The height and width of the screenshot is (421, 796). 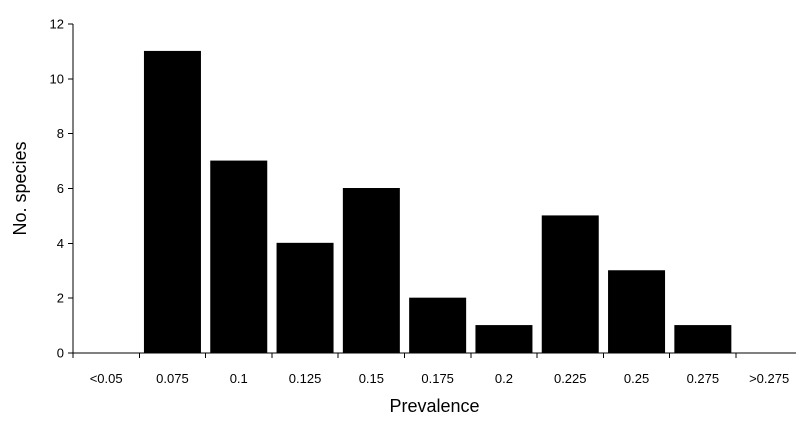 I want to click on x-tick-label: 0.1, so click(x=239, y=378).